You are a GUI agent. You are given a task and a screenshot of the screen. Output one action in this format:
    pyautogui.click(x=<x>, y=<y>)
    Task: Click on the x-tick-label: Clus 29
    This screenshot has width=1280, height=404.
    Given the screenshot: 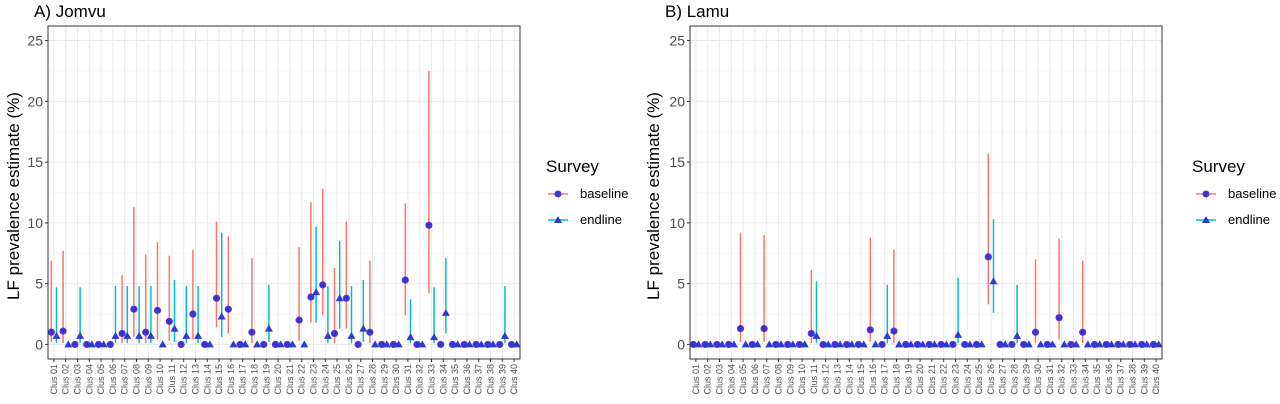 What is the action you would take?
    pyautogui.click(x=384, y=379)
    